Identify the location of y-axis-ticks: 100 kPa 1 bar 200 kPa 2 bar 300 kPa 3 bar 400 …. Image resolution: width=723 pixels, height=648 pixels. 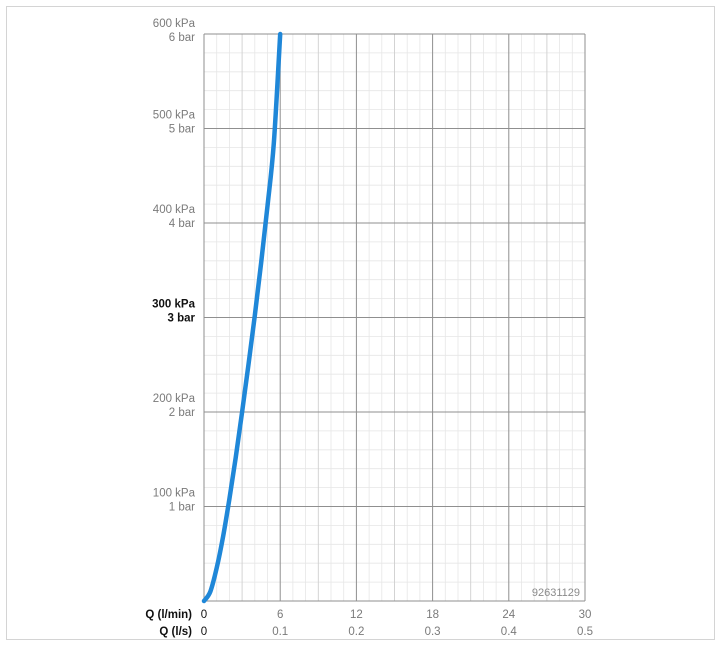
(173, 266).